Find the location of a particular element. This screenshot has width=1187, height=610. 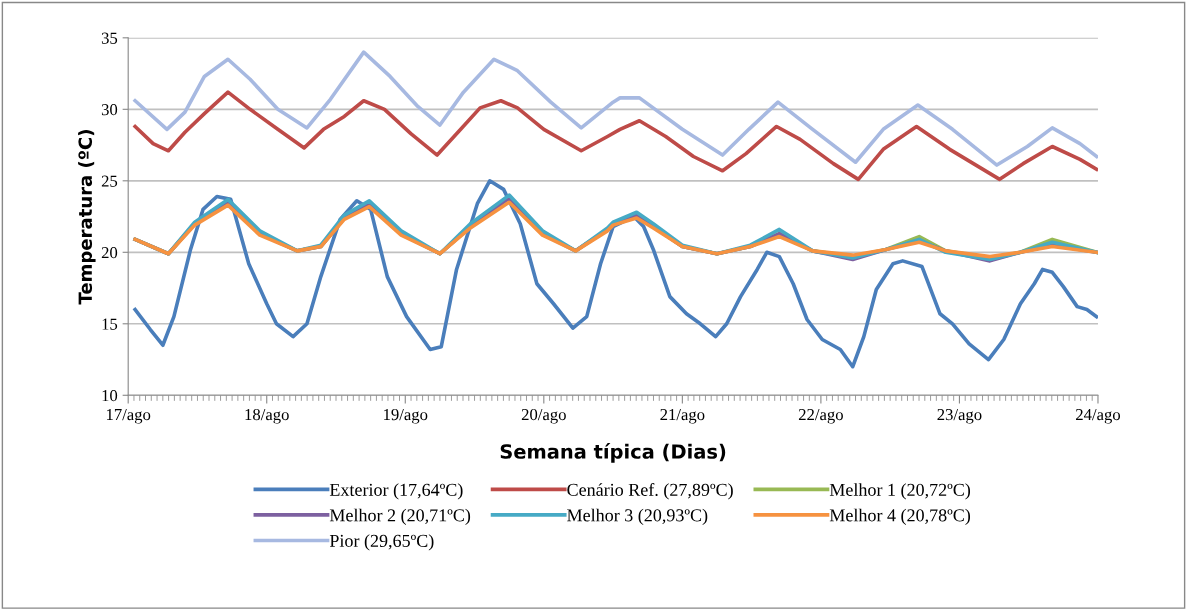

x-tick-label: 21/ago is located at coordinates (682, 416).